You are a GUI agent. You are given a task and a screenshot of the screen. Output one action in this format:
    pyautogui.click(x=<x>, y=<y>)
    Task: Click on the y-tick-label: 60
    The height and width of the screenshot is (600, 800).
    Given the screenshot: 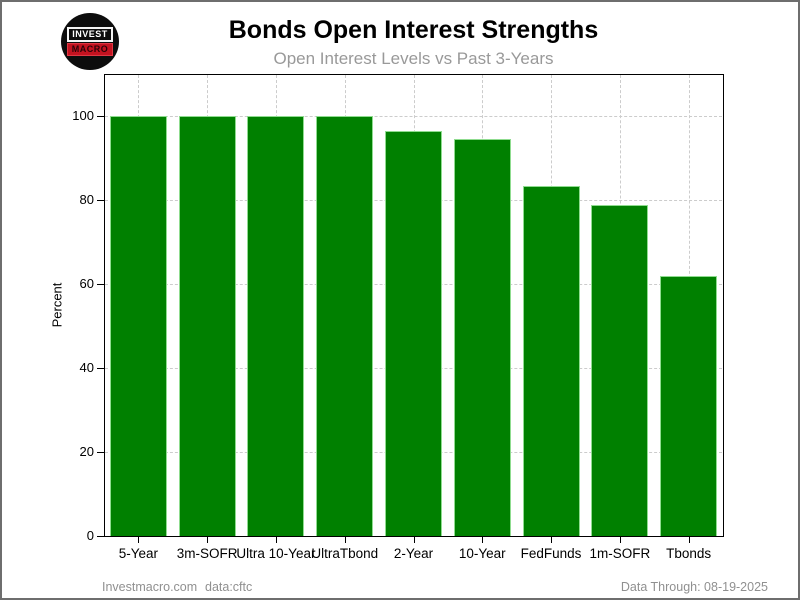 What is the action you would take?
    pyautogui.click(x=86, y=283)
    